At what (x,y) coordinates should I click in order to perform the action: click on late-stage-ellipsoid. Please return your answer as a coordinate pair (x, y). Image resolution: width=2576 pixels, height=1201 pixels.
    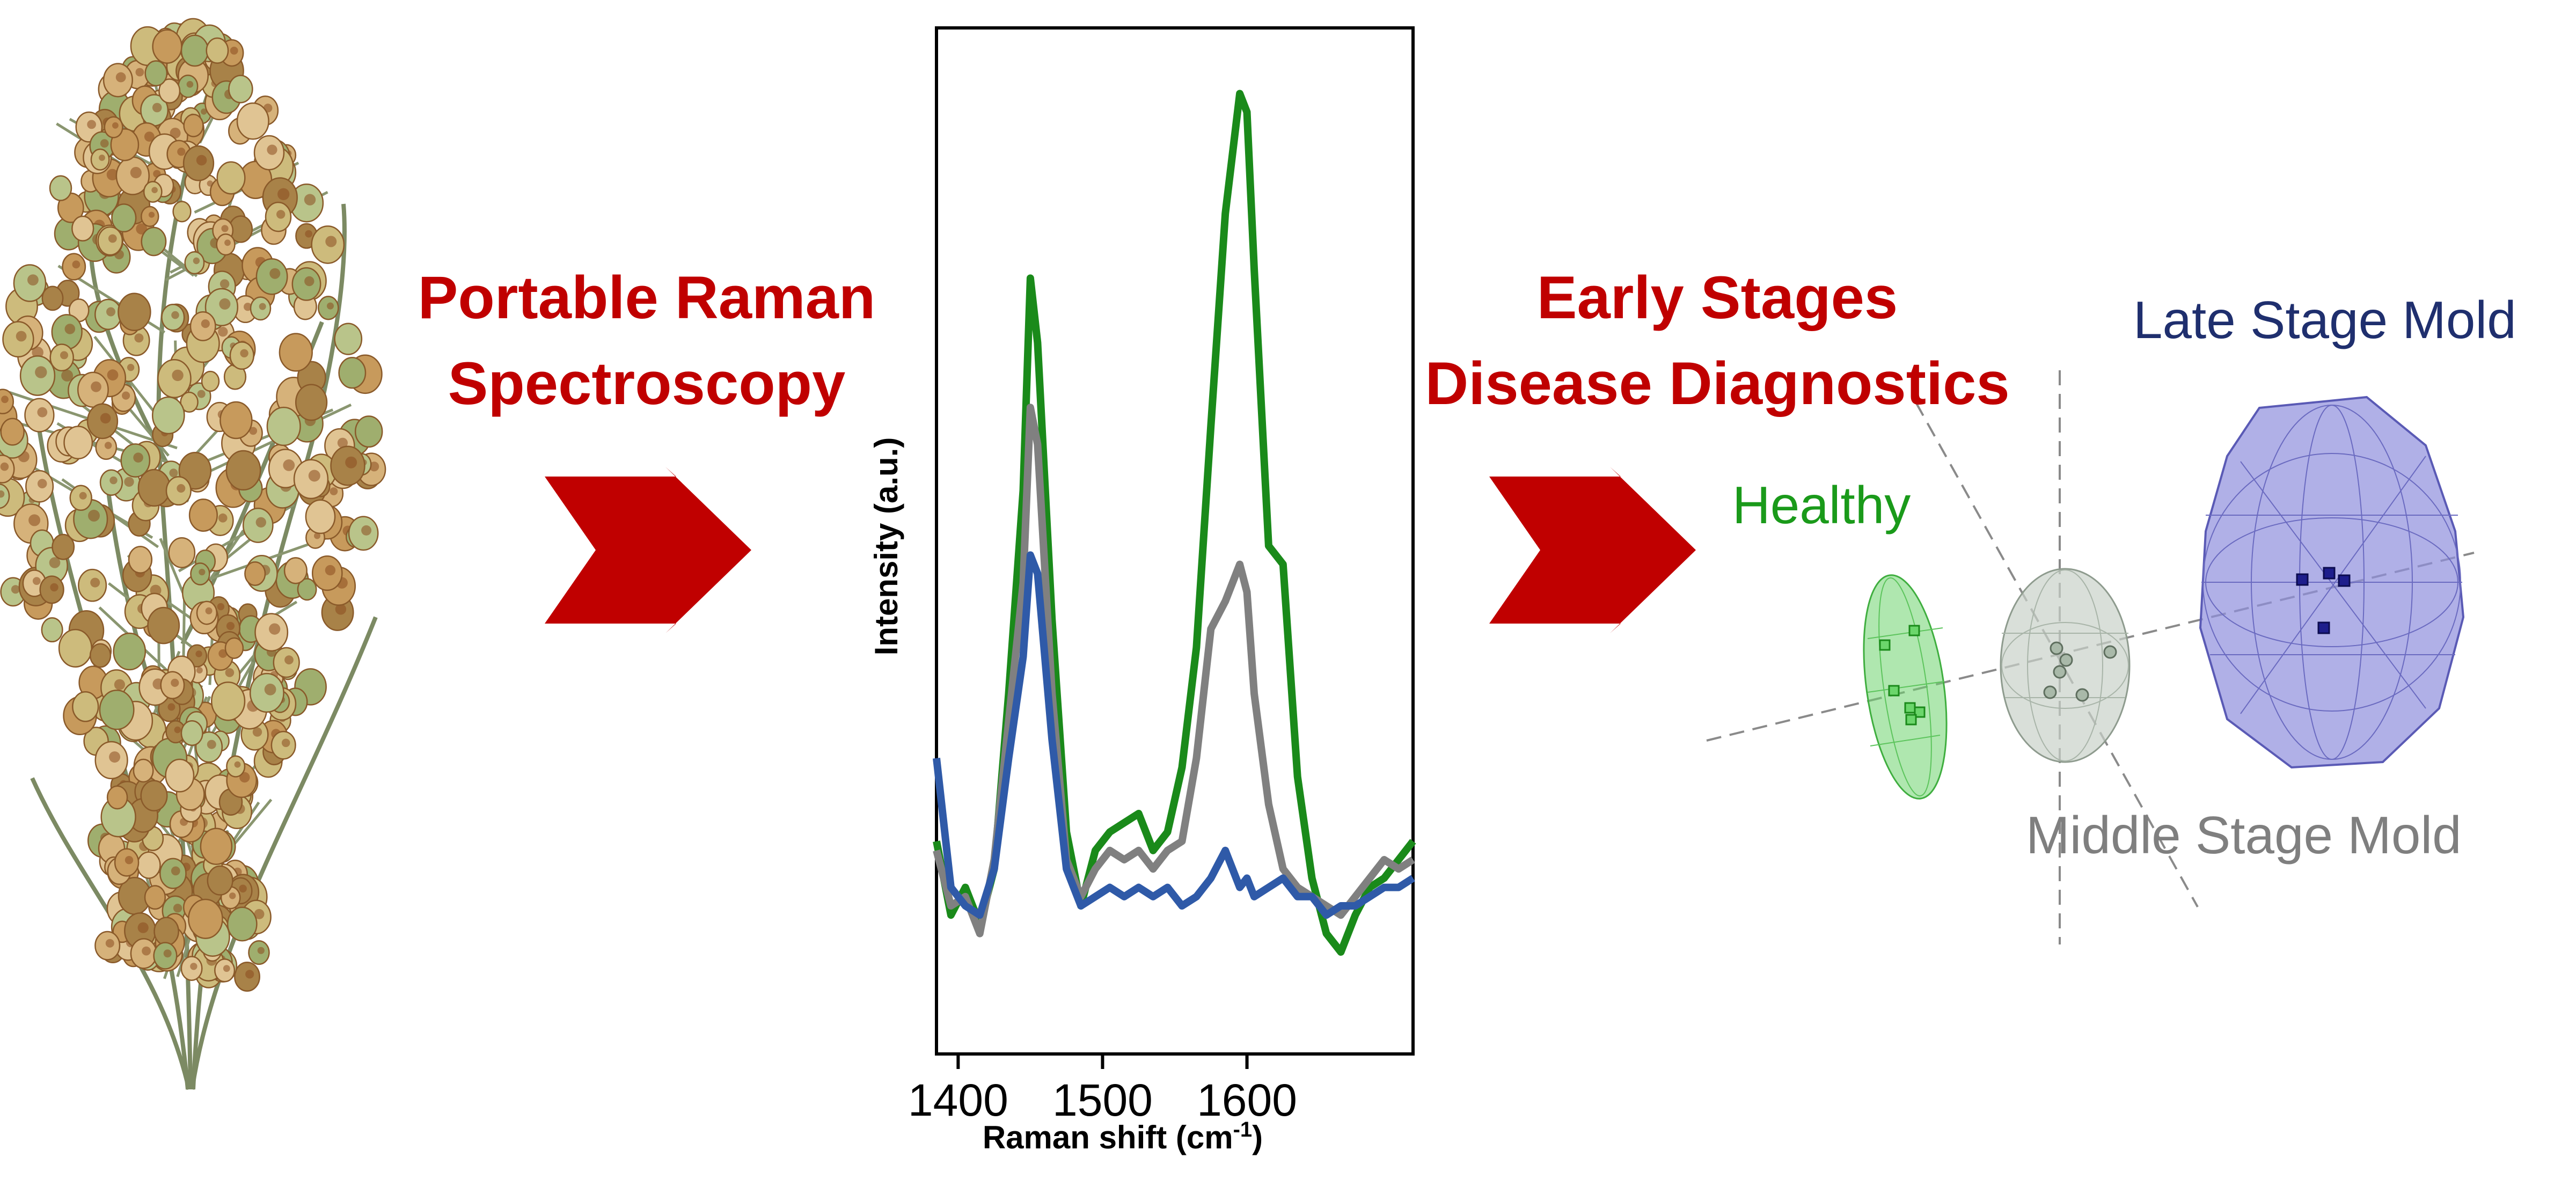
    Looking at the image, I should click on (2332, 582).